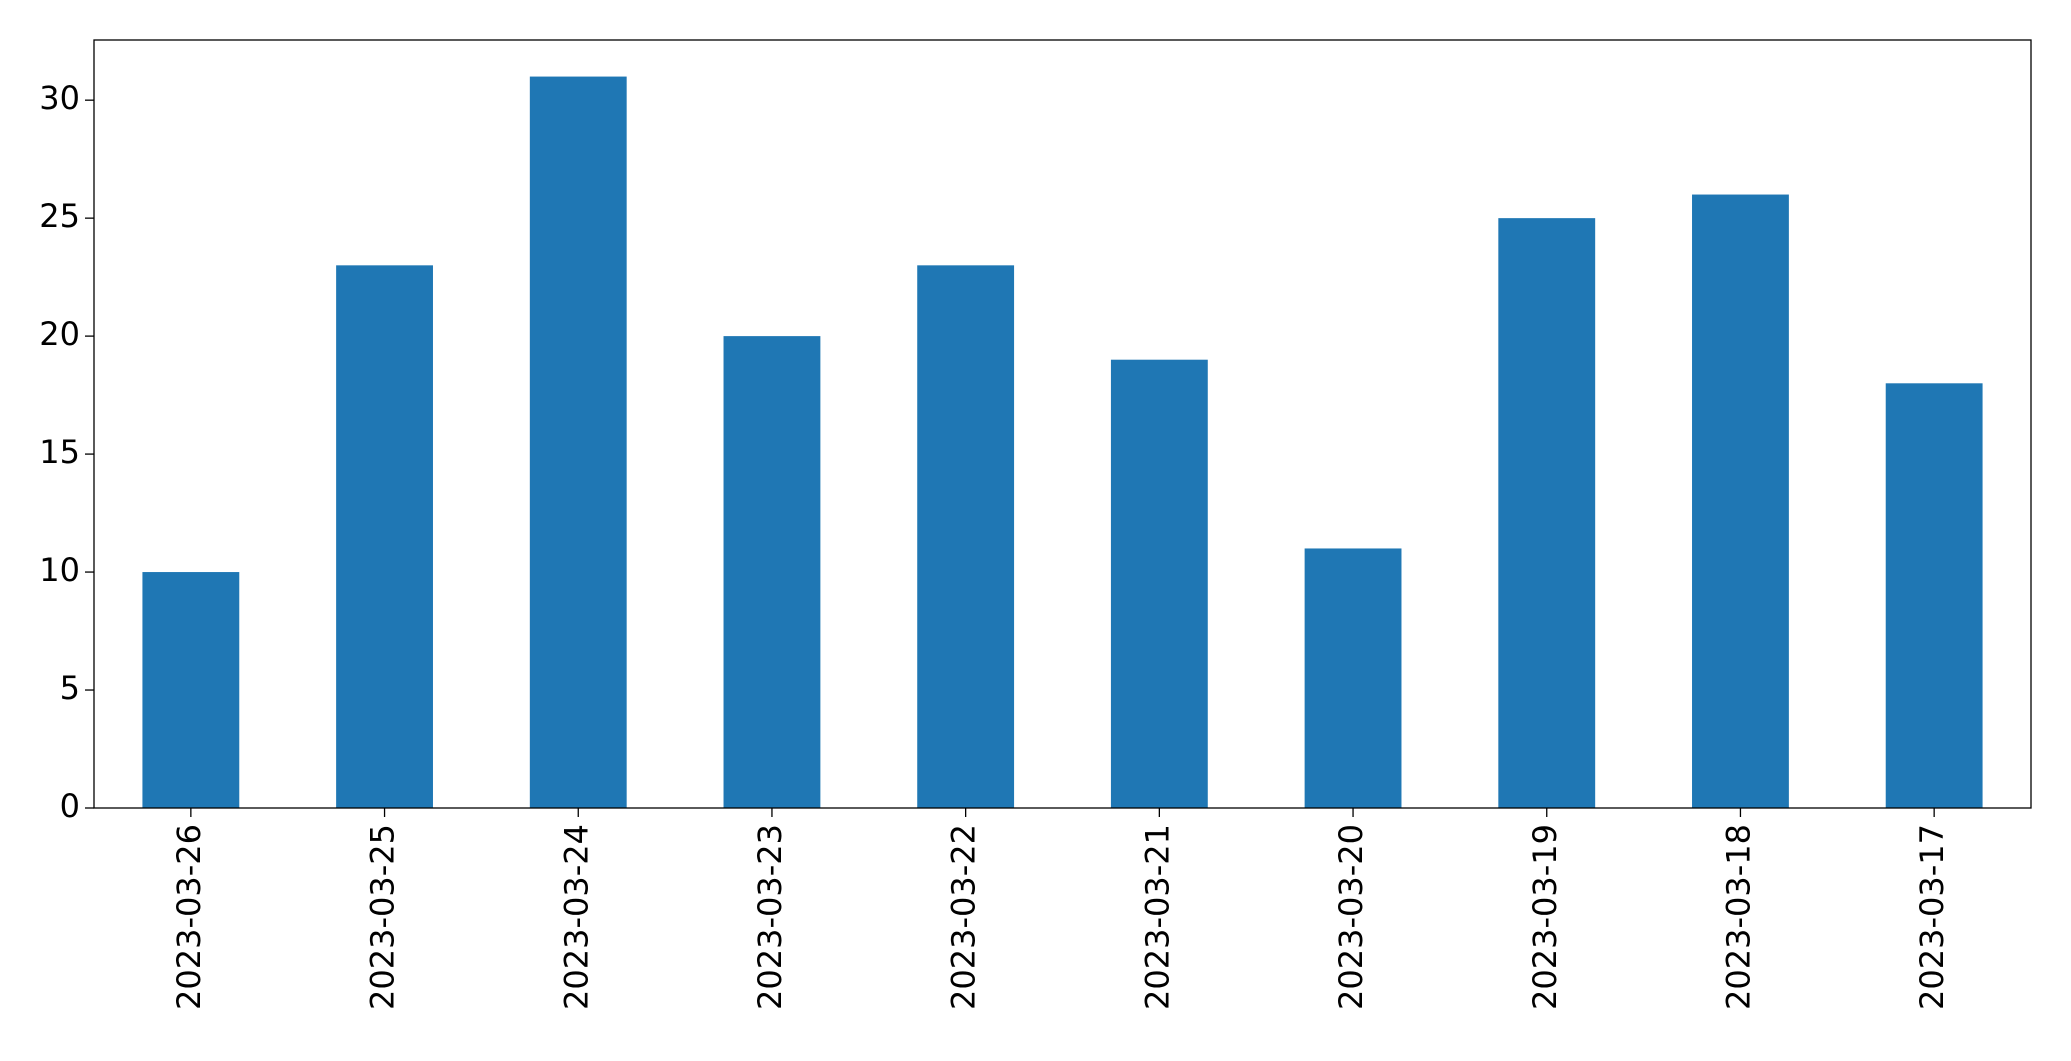 Image resolution: width=2071 pixels, height=1061 pixels. Describe the element at coordinates (59, 98) in the screenshot. I see `y-tick-label: 30` at that location.